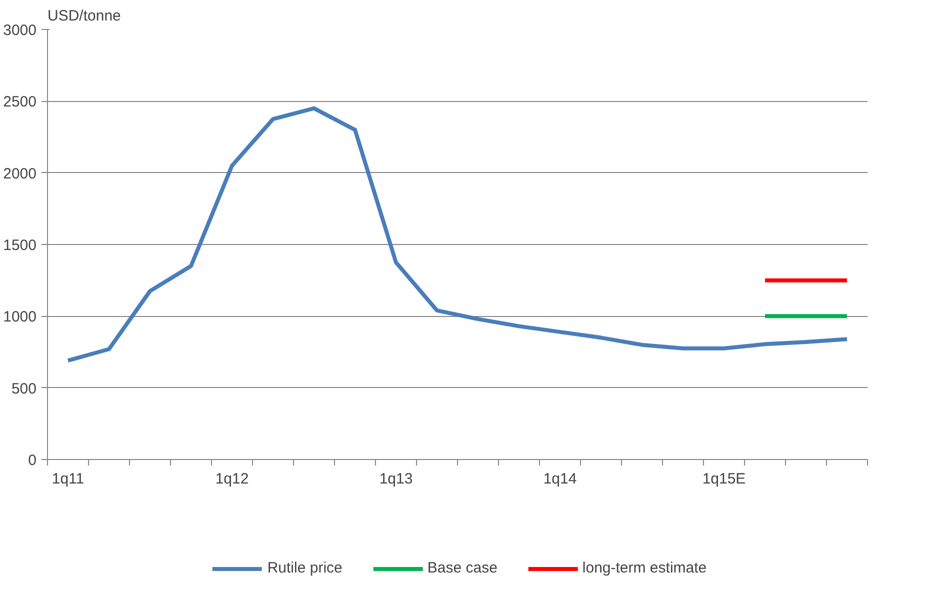 Image resolution: width=944 pixels, height=596 pixels. I want to click on y-tick-label: 2500, so click(20, 102).